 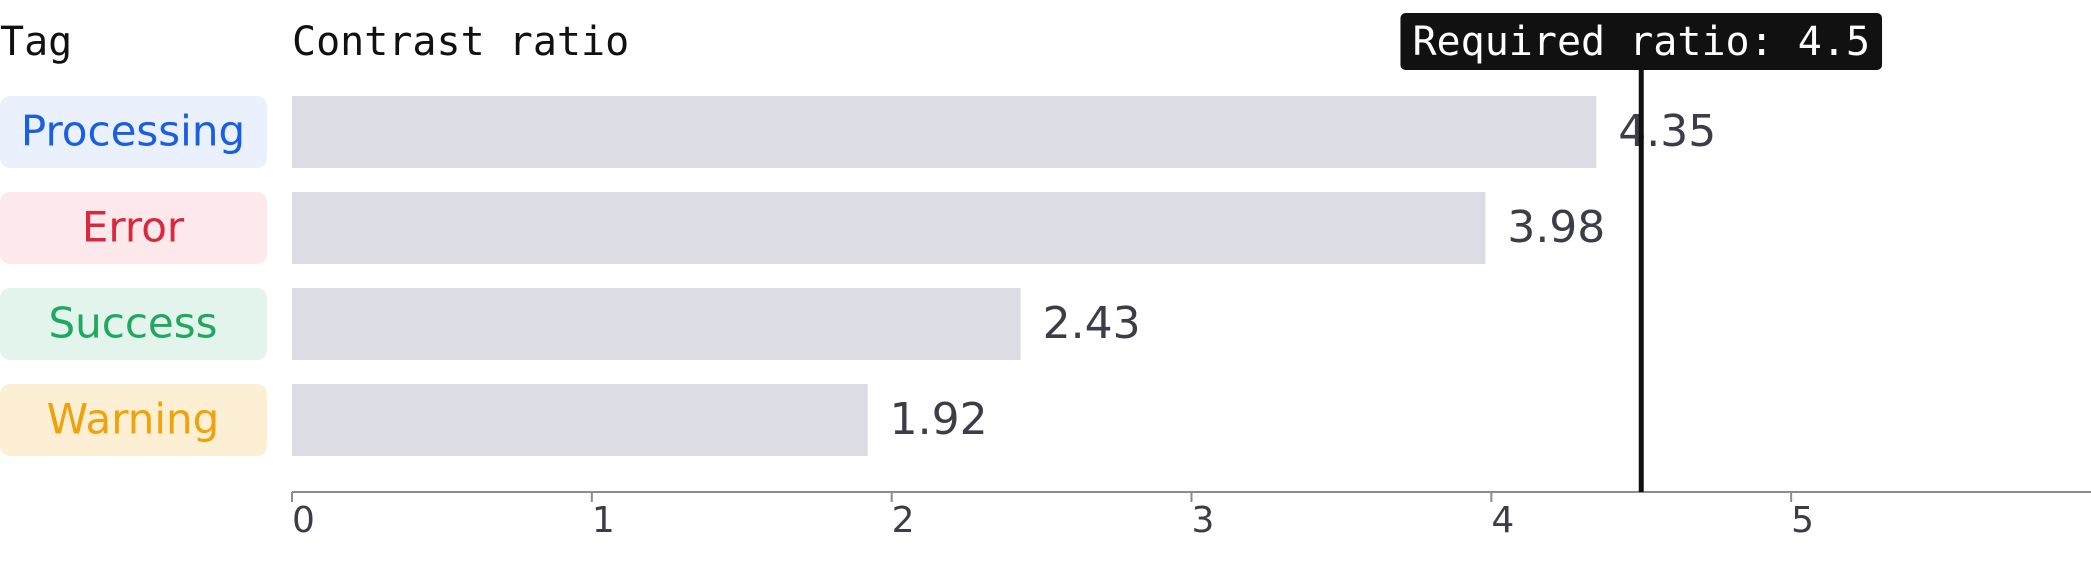 What do you see at coordinates (1802, 520) in the screenshot?
I see `x-tick-label: 5` at bounding box center [1802, 520].